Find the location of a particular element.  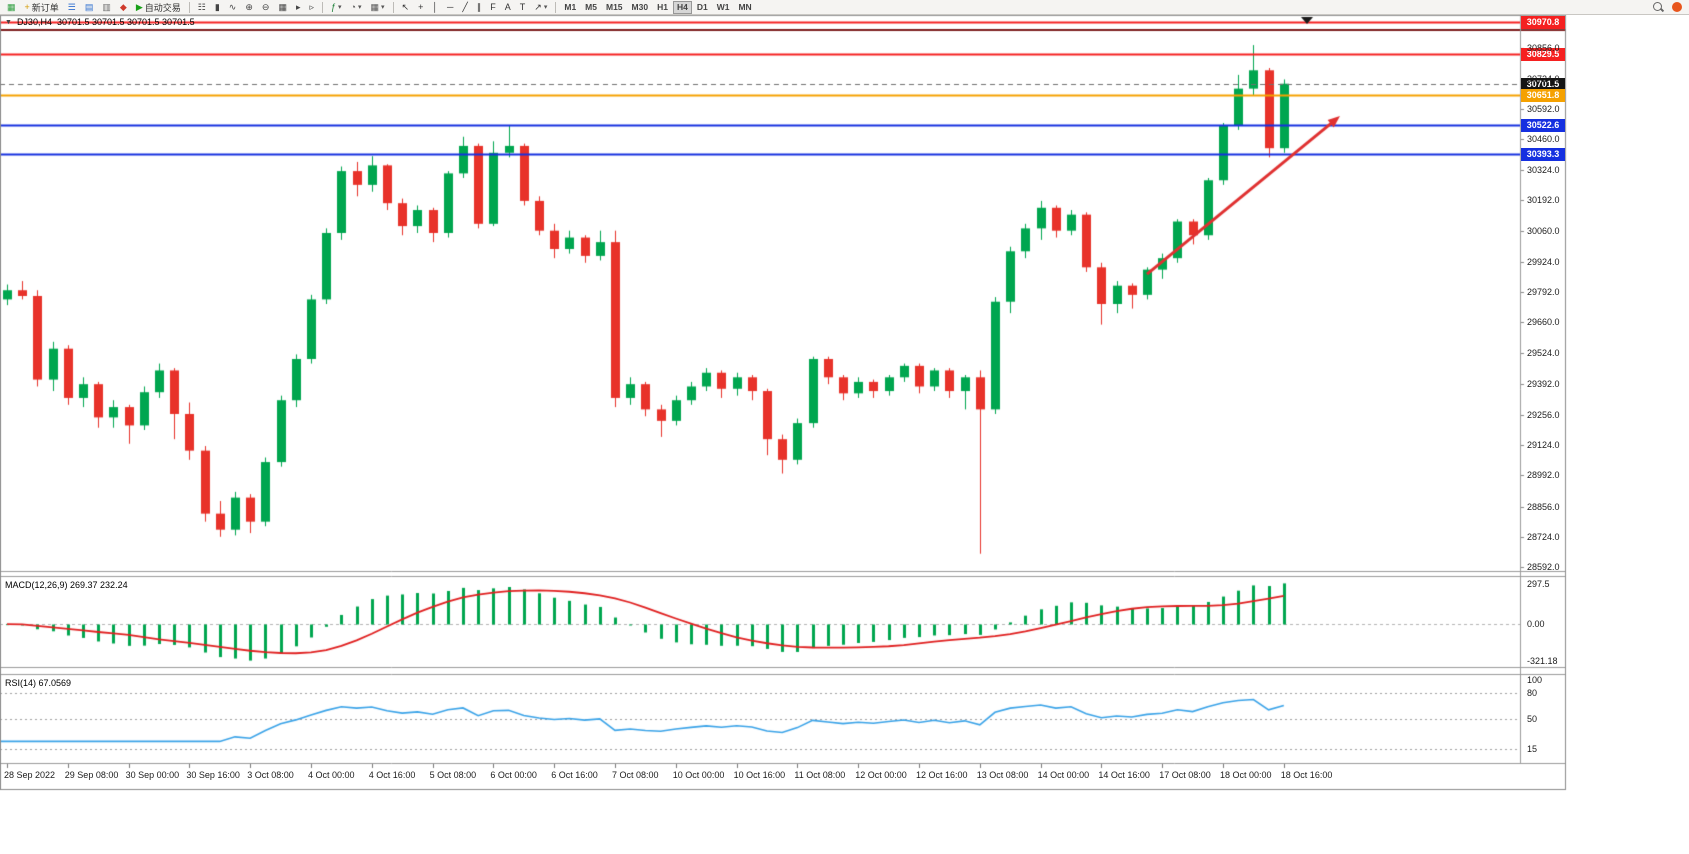

crosshair-button: + is located at coordinates (420, 7).